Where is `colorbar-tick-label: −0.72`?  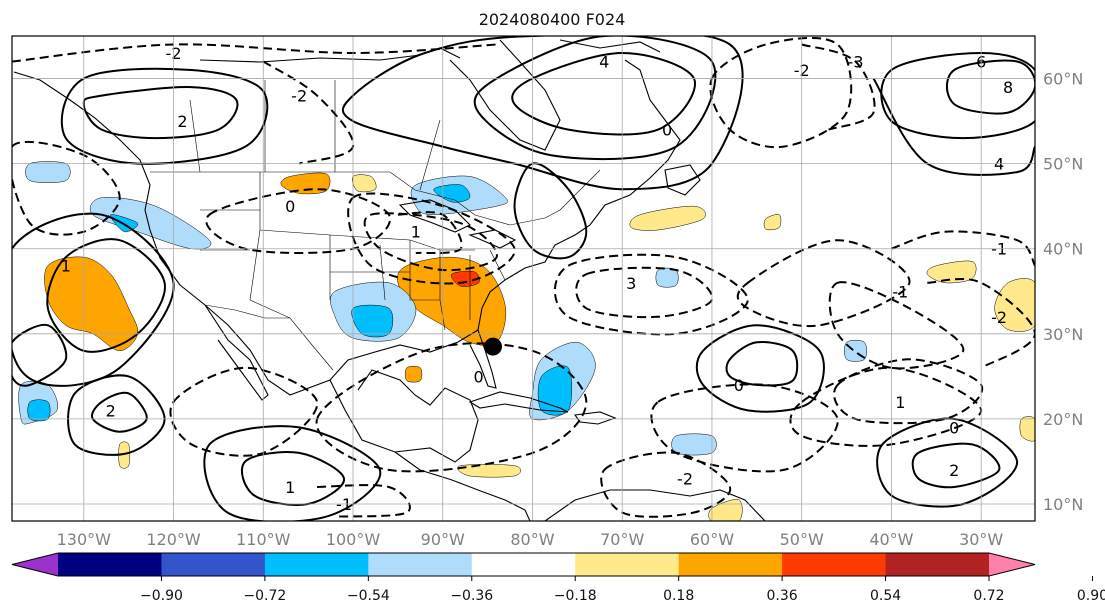 colorbar-tick-label: −0.72 is located at coordinates (264, 596).